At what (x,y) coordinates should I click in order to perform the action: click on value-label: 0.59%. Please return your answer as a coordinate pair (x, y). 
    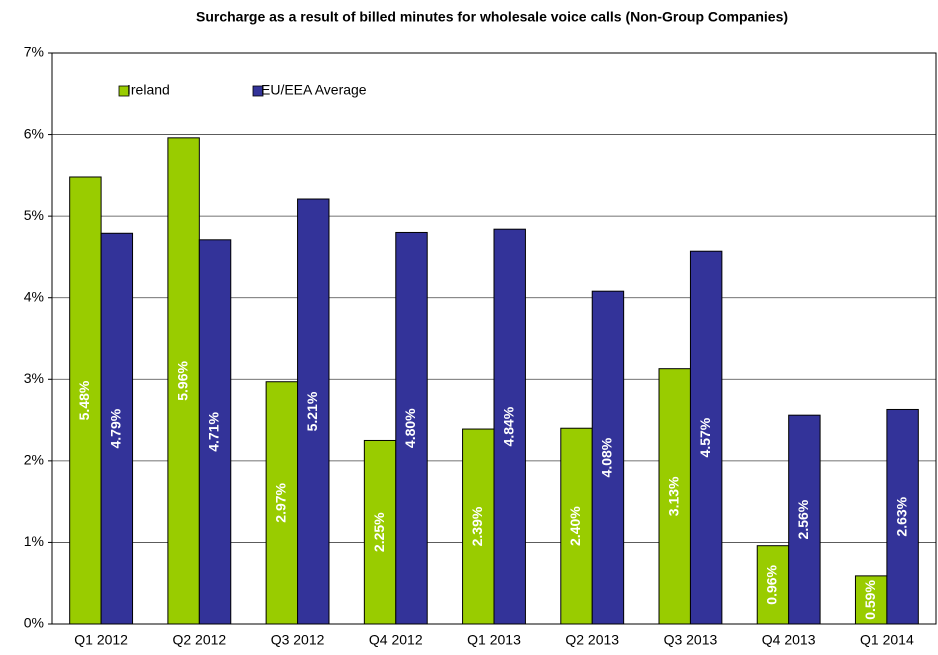
    Looking at the image, I should click on (870, 600).